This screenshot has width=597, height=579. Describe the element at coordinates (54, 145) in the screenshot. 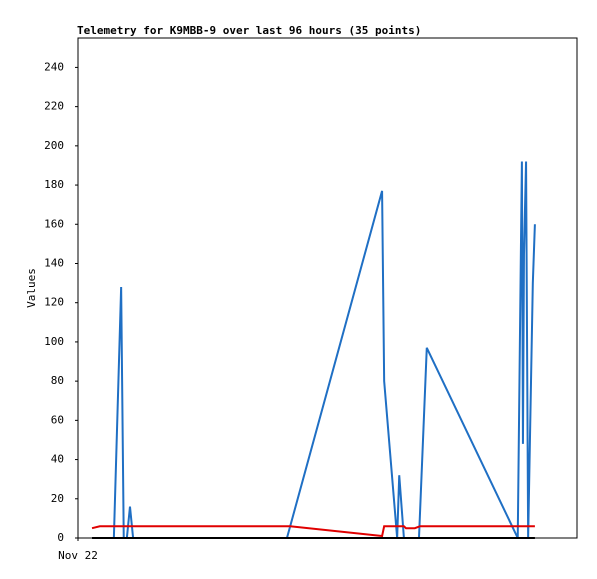

I see `y-tick-label: 200` at that location.